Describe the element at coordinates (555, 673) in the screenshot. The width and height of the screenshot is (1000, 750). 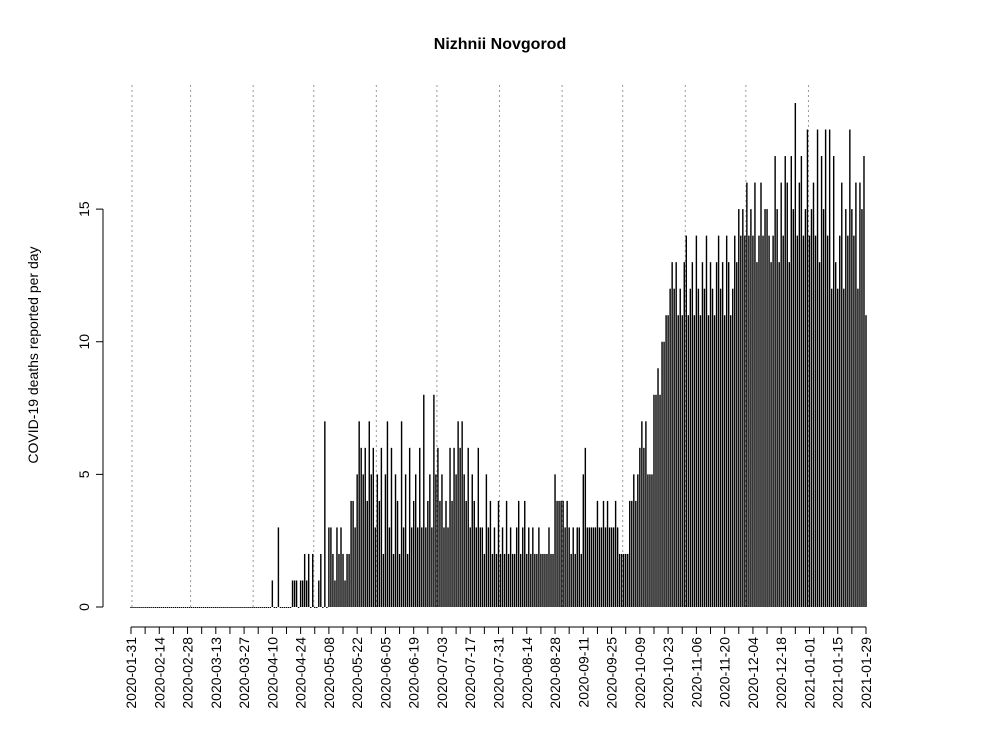
I see `x-tick-label: 2020-08-28` at that location.